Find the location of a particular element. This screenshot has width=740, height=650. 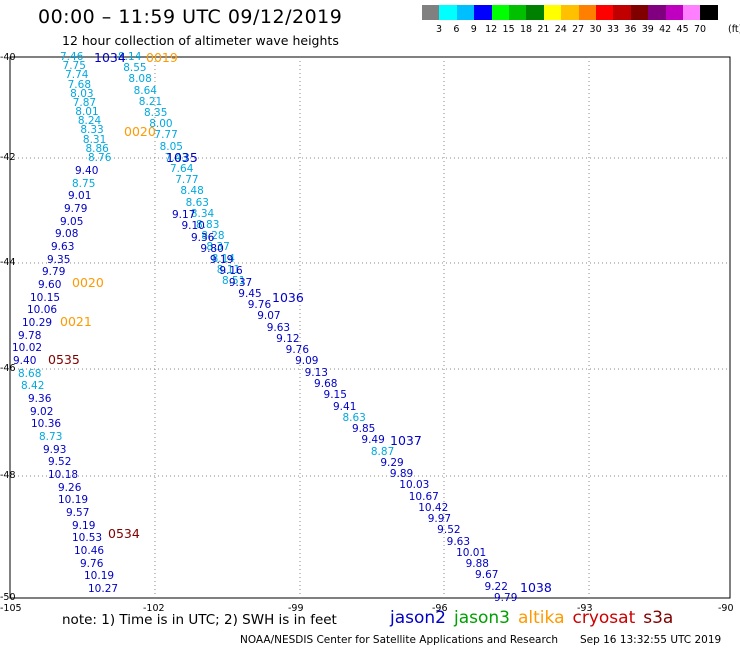

wave-height-value: 10.15 is located at coordinates (45, 297).